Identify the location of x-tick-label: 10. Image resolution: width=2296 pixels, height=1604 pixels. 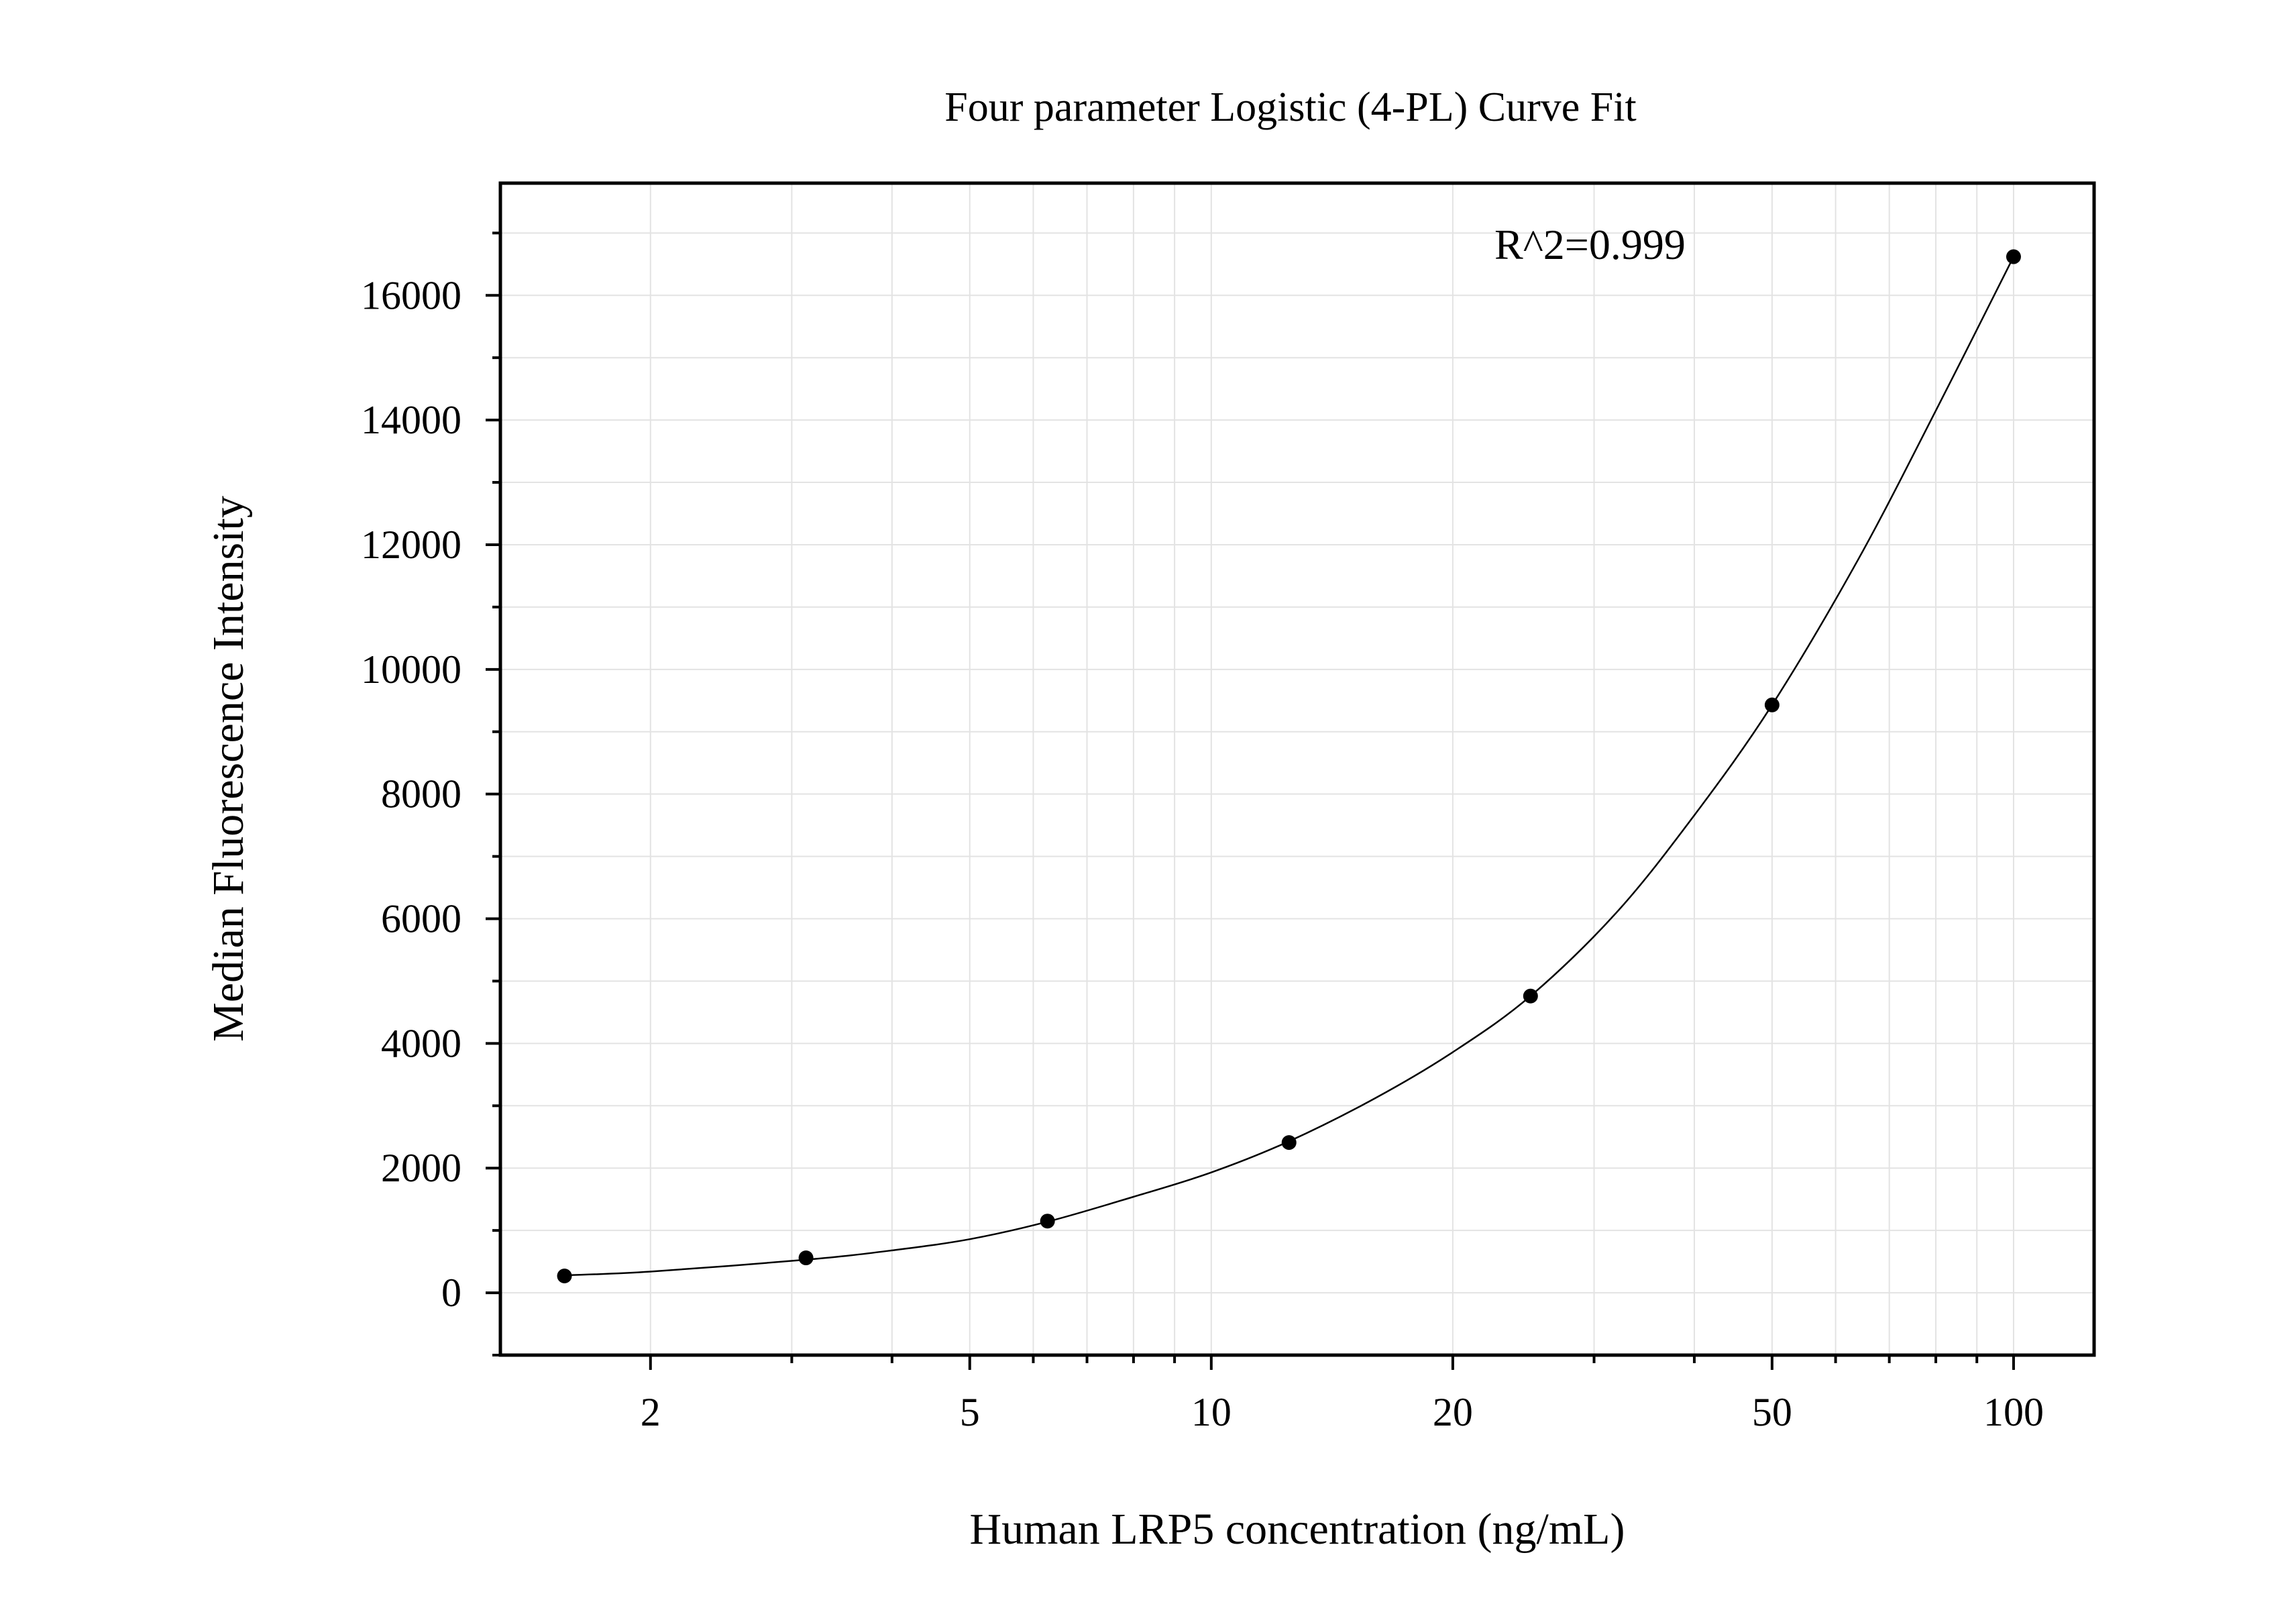
(1211, 1412).